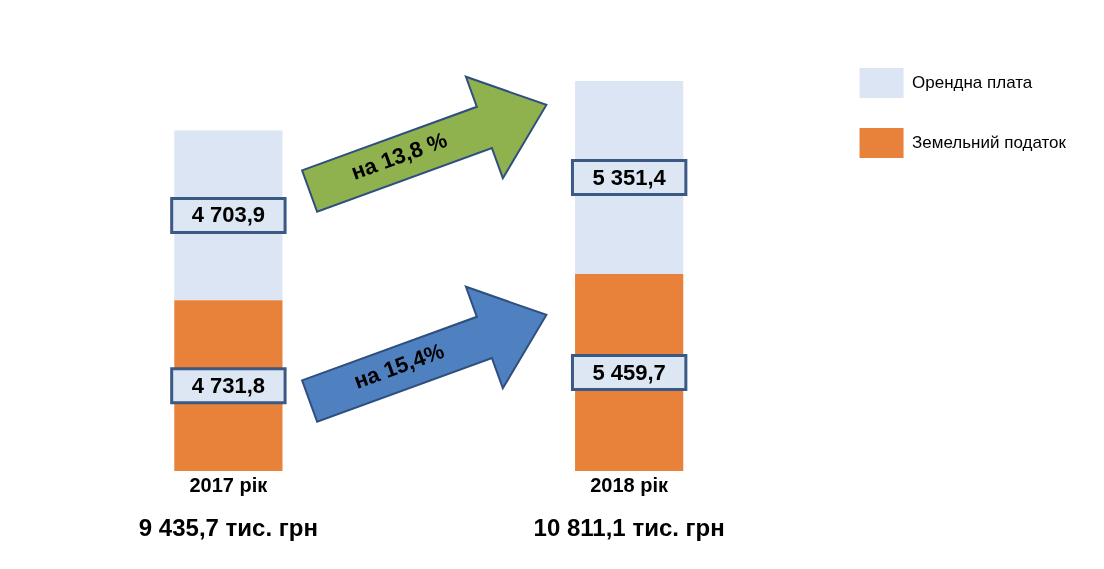  Describe the element at coordinates (972, 82) in the screenshot. I see `legend-label: Орендна плата` at that location.